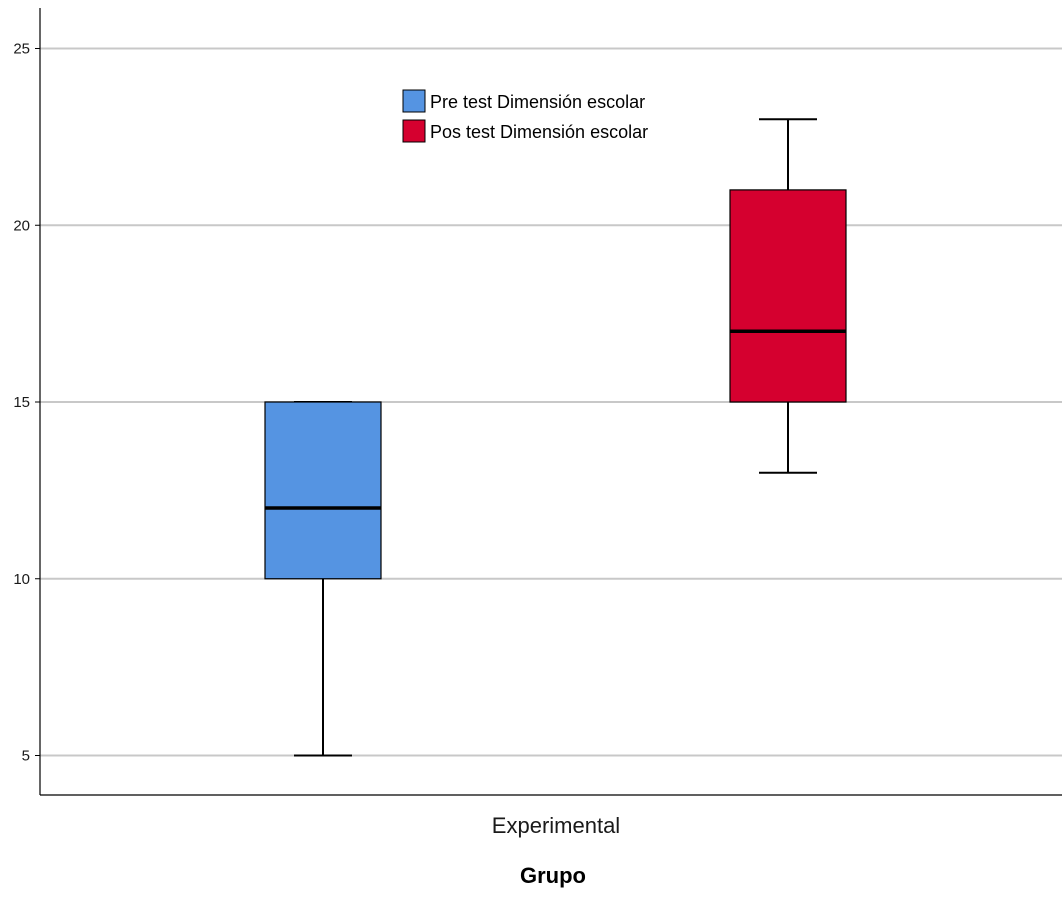 This screenshot has height=904, width=1062. What do you see at coordinates (26, 756) in the screenshot?
I see `y-tick-label: 5` at bounding box center [26, 756].